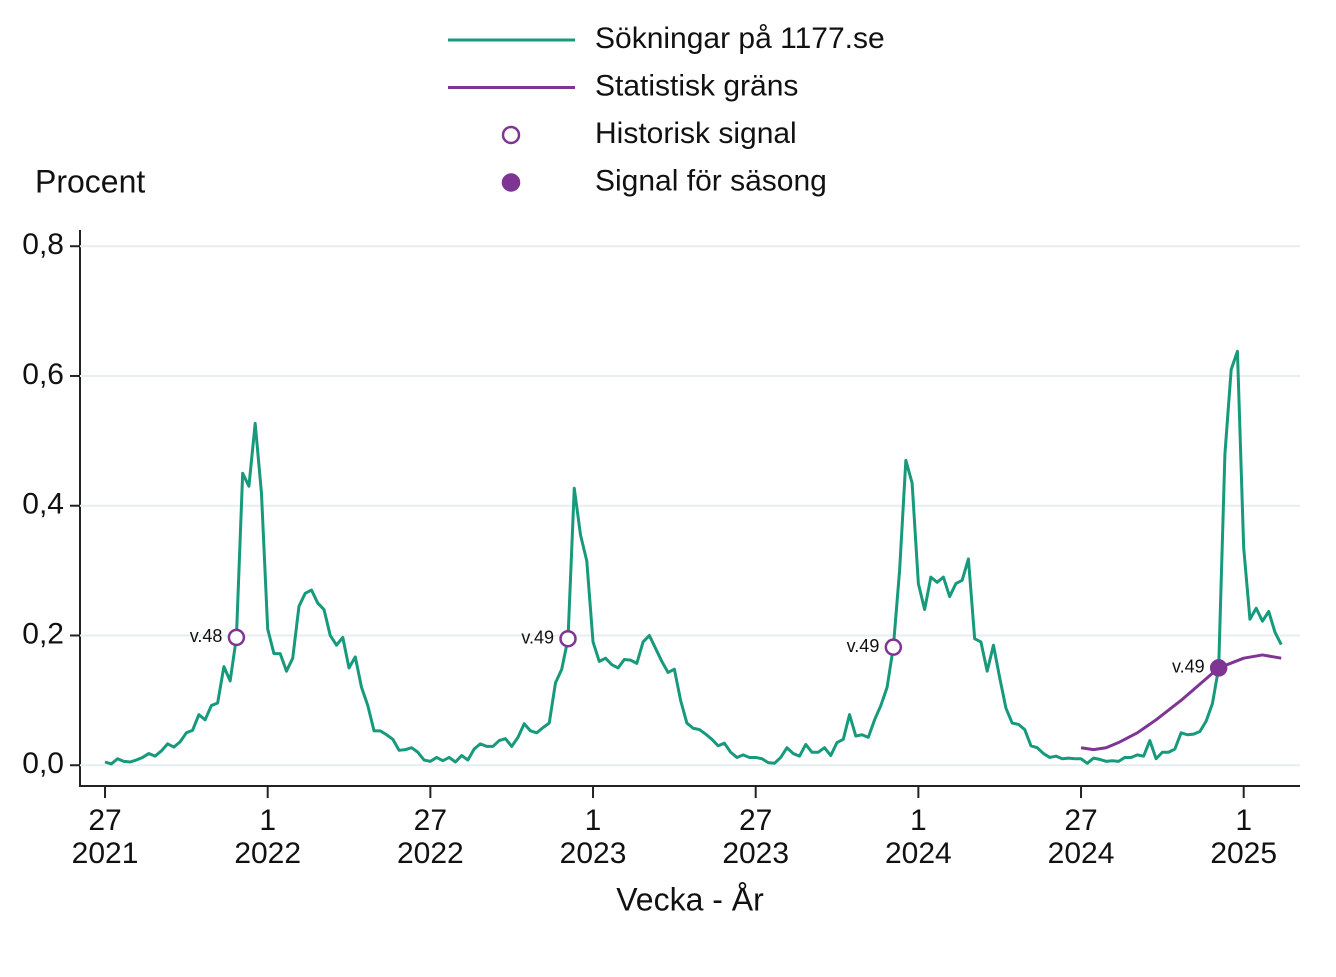 This screenshot has width=1336, height=977. I want to click on signal-label: v.48, so click(206, 636).